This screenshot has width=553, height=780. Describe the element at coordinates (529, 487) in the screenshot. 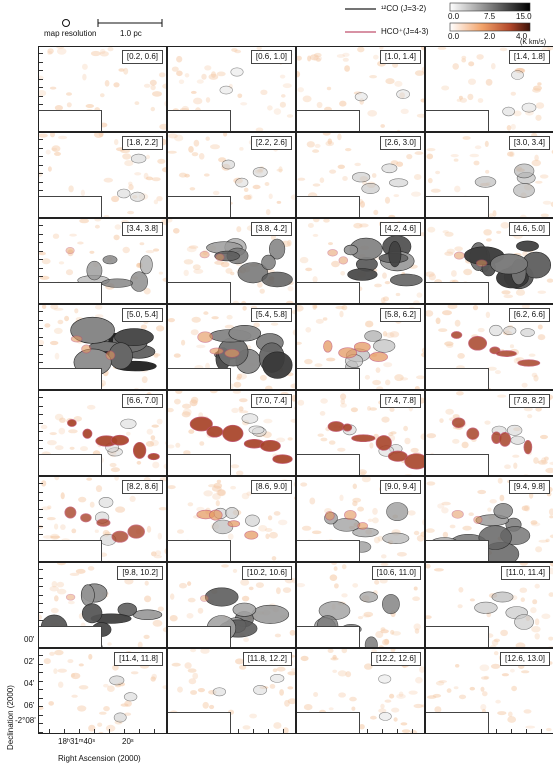

I see `velocity-range-label: [9.4, 9.8]` at that location.